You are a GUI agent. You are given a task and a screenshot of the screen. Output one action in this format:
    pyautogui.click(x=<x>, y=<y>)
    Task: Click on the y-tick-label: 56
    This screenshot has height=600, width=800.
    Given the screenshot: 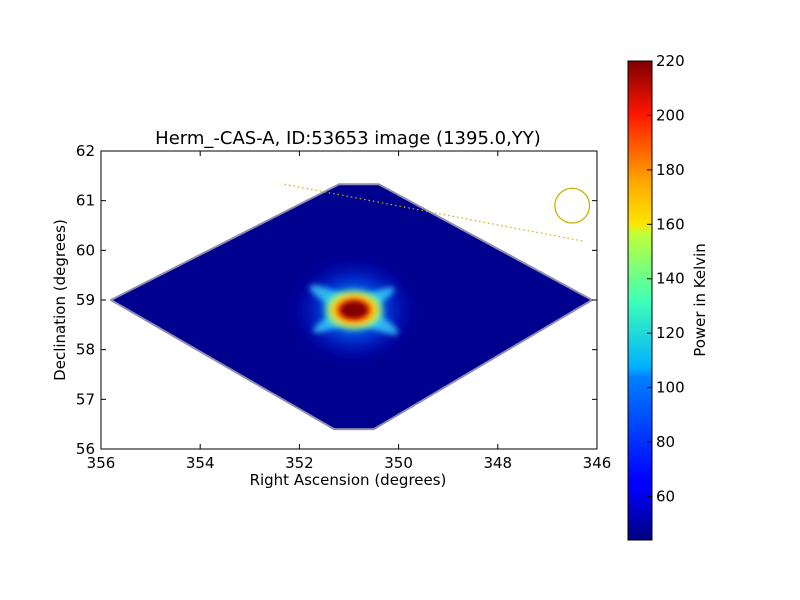 What is the action you would take?
    pyautogui.click(x=85, y=449)
    